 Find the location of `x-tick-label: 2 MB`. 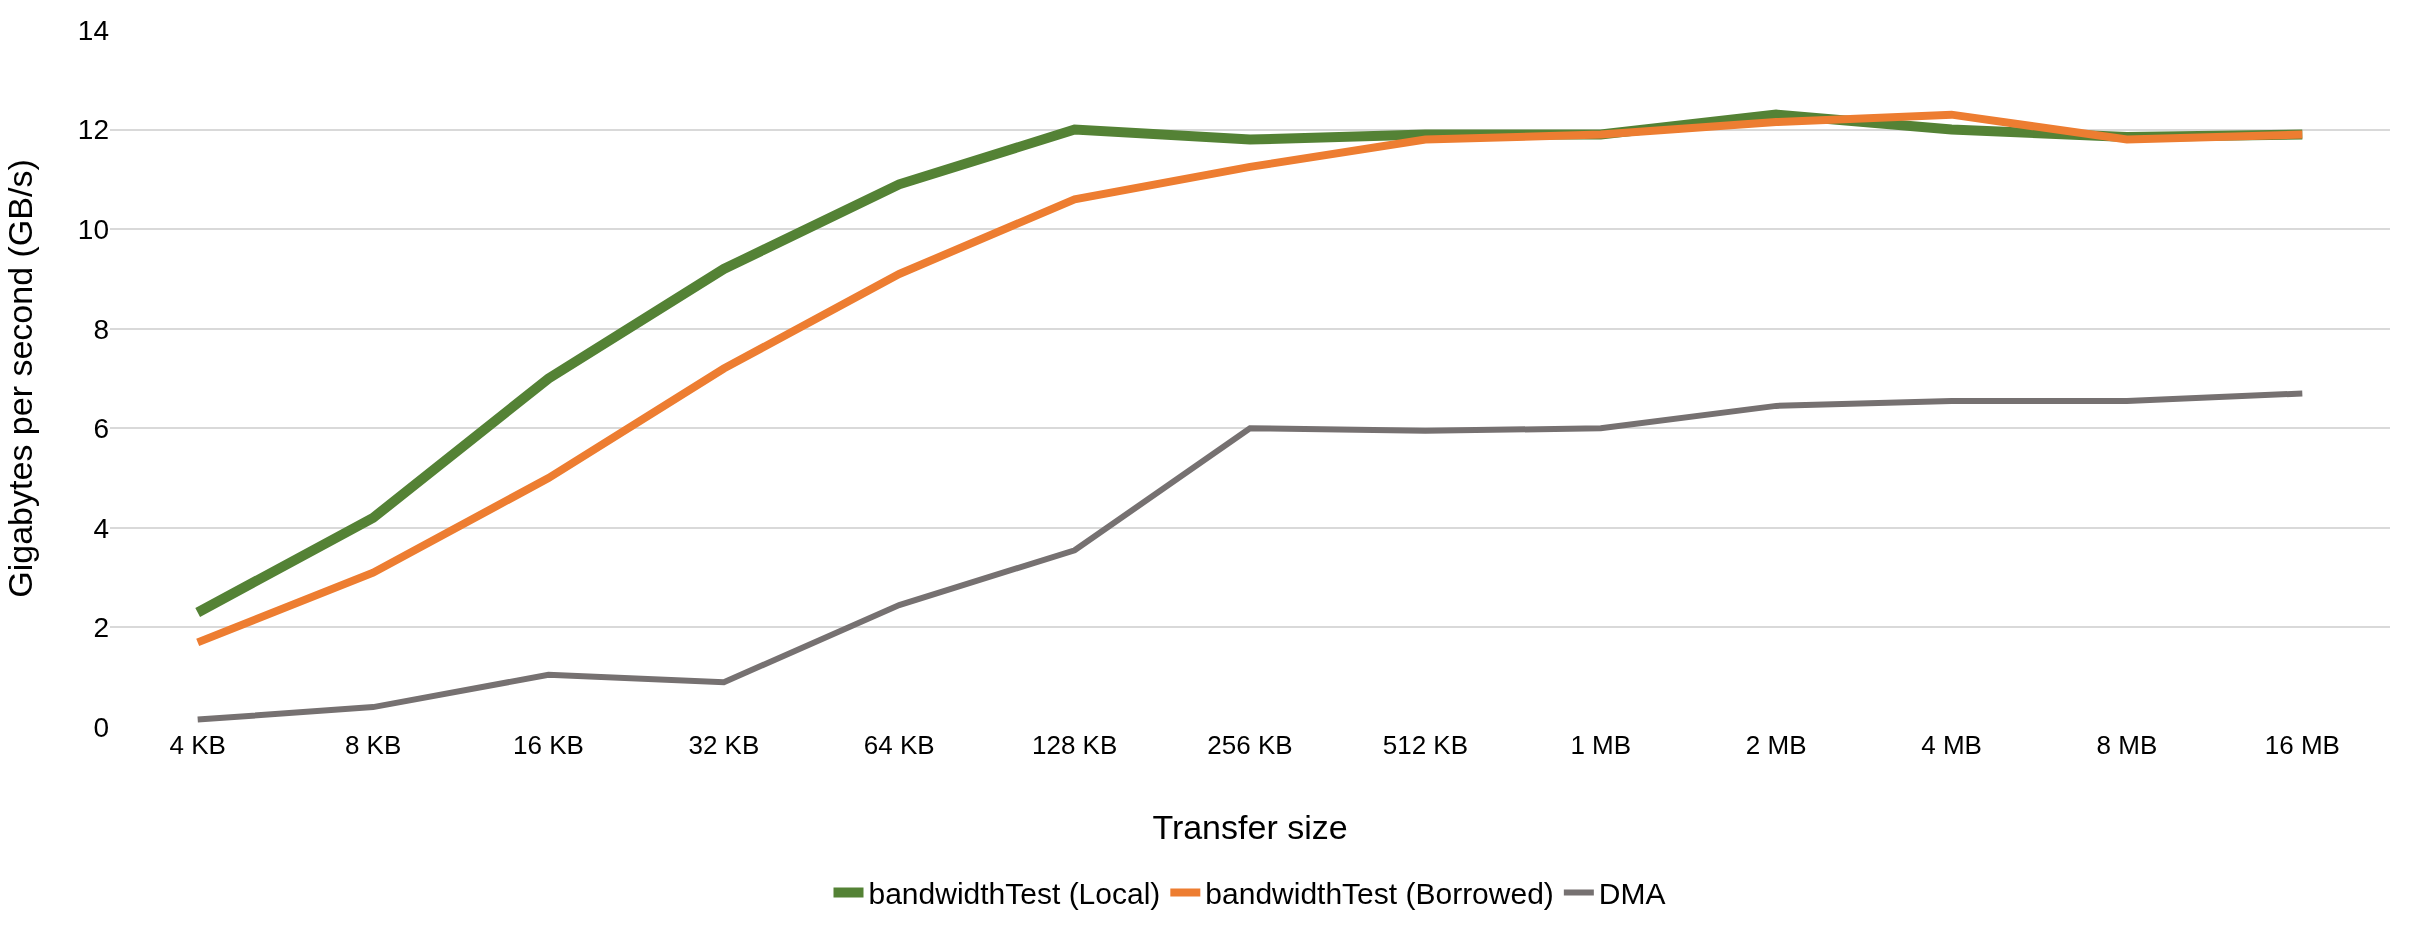

x-tick-label: 2 MB is located at coordinates (1776, 745).